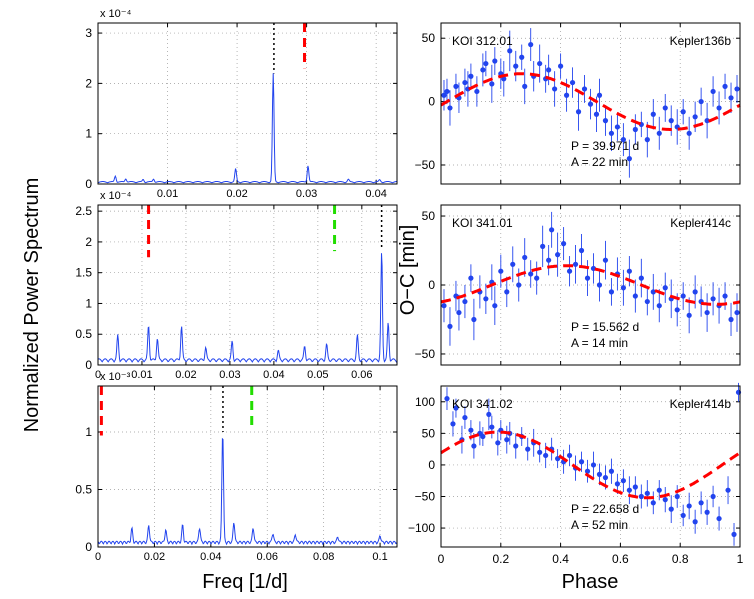 The image size is (754, 599). What do you see at coordinates (482, 404) in the screenshot?
I see `koi-label: KOI 341.02` at bounding box center [482, 404].